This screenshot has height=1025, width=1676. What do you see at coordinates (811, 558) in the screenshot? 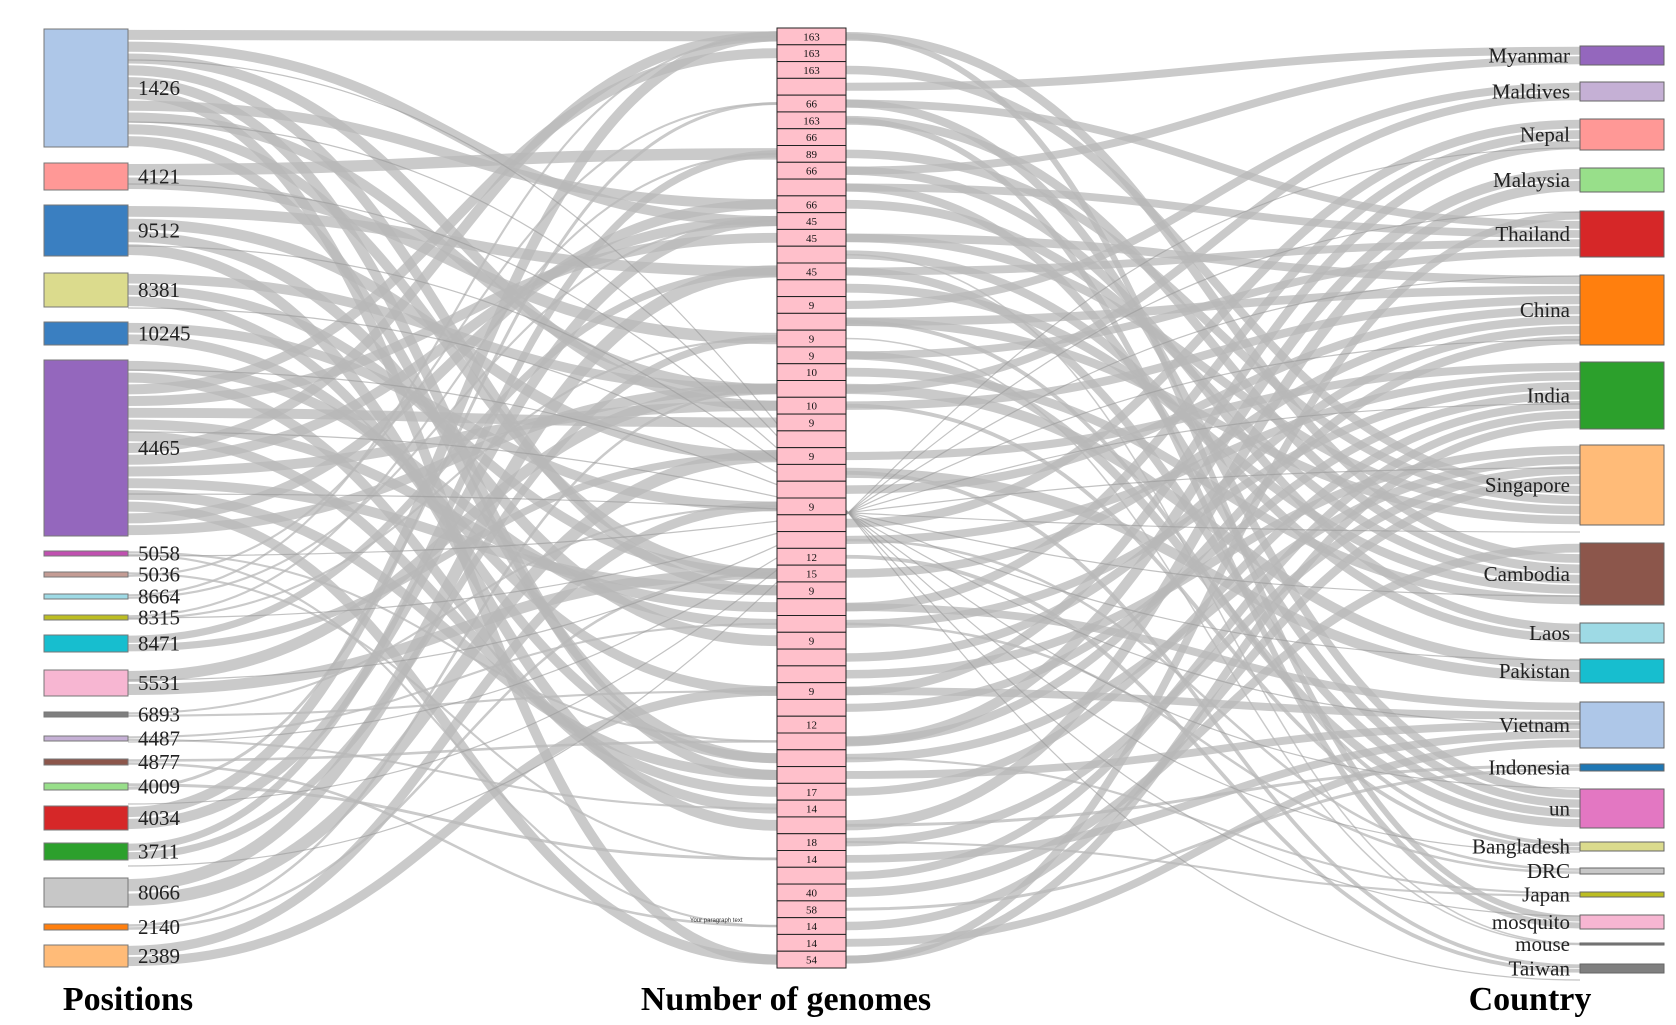
I see `genome-count-label: 12` at bounding box center [811, 558].